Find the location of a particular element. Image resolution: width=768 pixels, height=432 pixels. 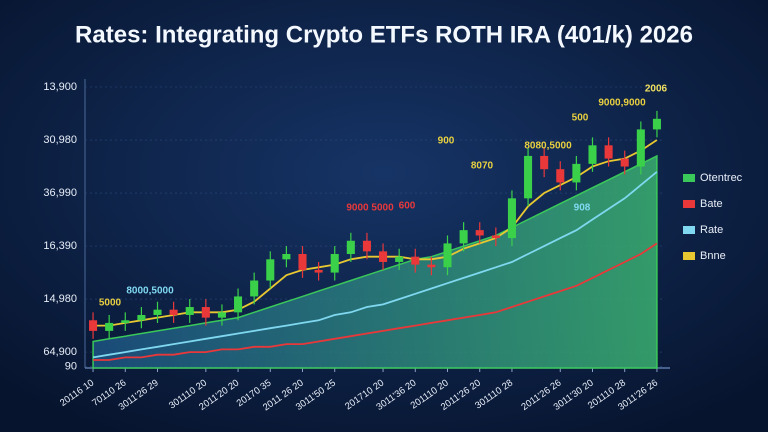

annotation: 9000 5000 is located at coordinates (370, 208).